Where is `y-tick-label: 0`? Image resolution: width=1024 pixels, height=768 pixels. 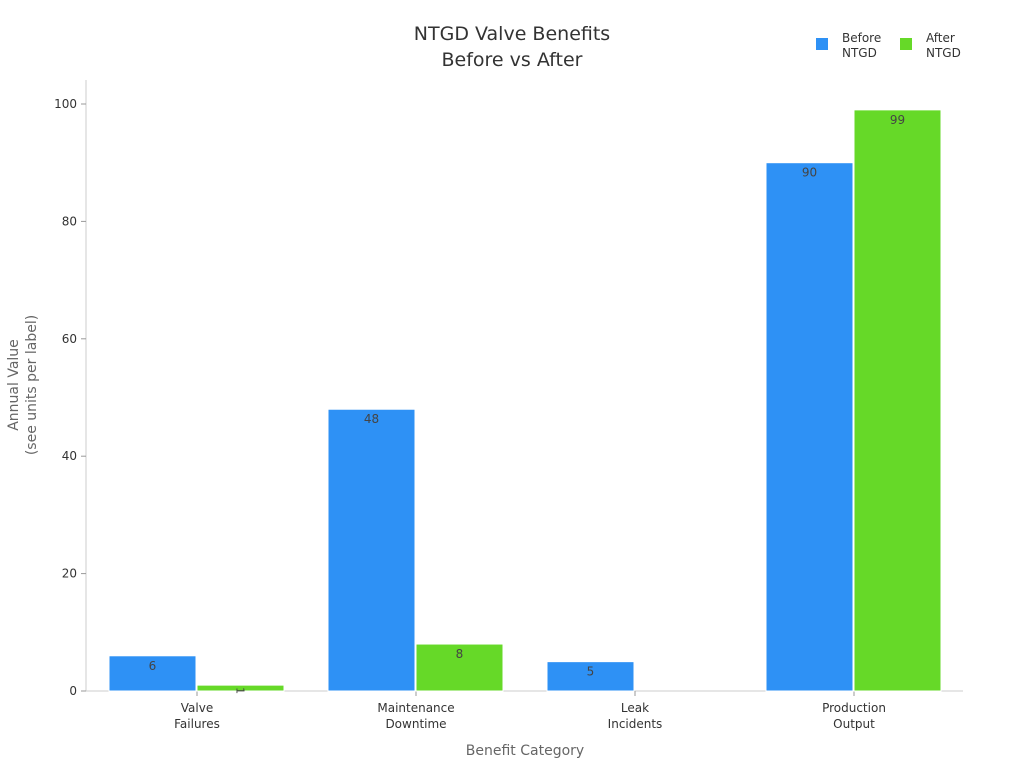
y-tick-label: 0 is located at coordinates (73, 691).